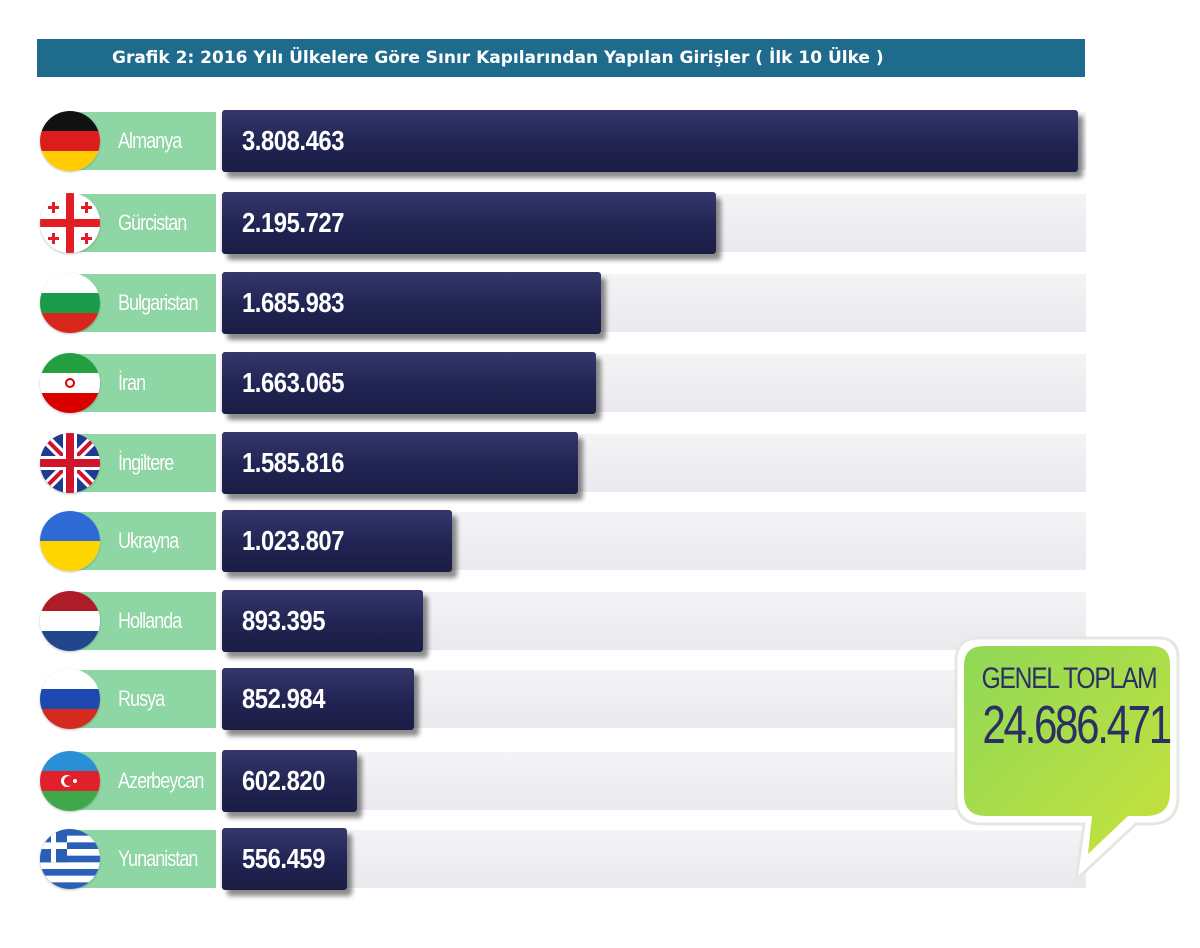 Image resolution: width=1200 pixels, height=948 pixels. What do you see at coordinates (562, 541) in the screenshot?
I see `bar-row: Ukrayna 1.023.807` at bounding box center [562, 541].